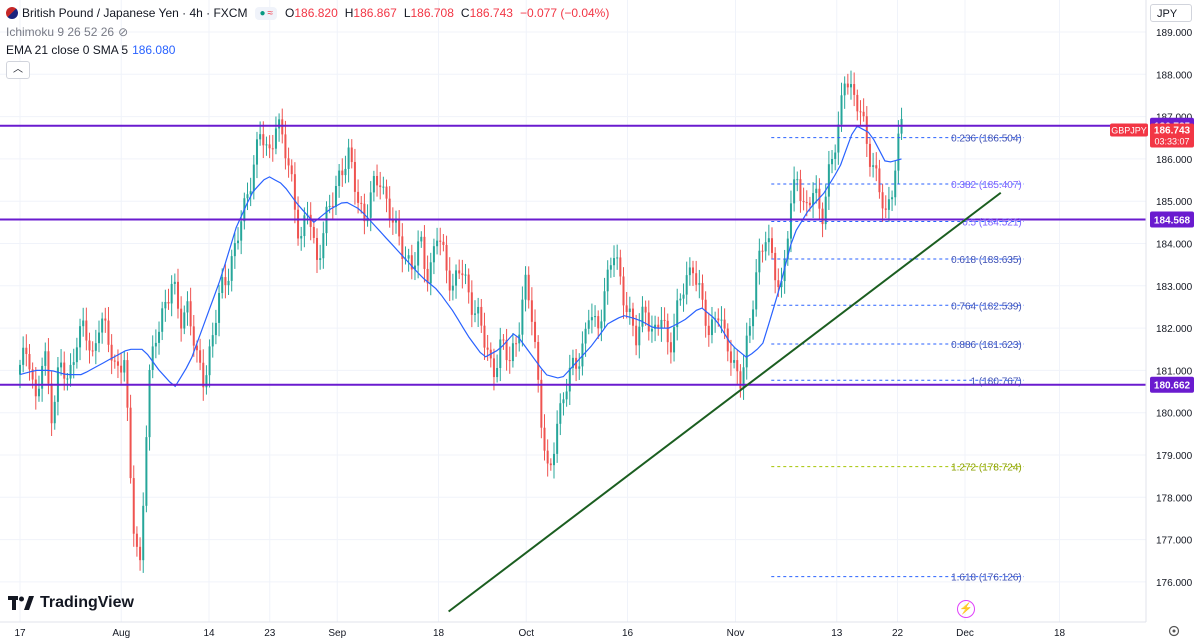 This screenshot has height=644, width=1198. What do you see at coordinates (90, 50) in the screenshot?
I see `ema-legend: EMA 21 close 0 SMA 5 186.080` at bounding box center [90, 50].